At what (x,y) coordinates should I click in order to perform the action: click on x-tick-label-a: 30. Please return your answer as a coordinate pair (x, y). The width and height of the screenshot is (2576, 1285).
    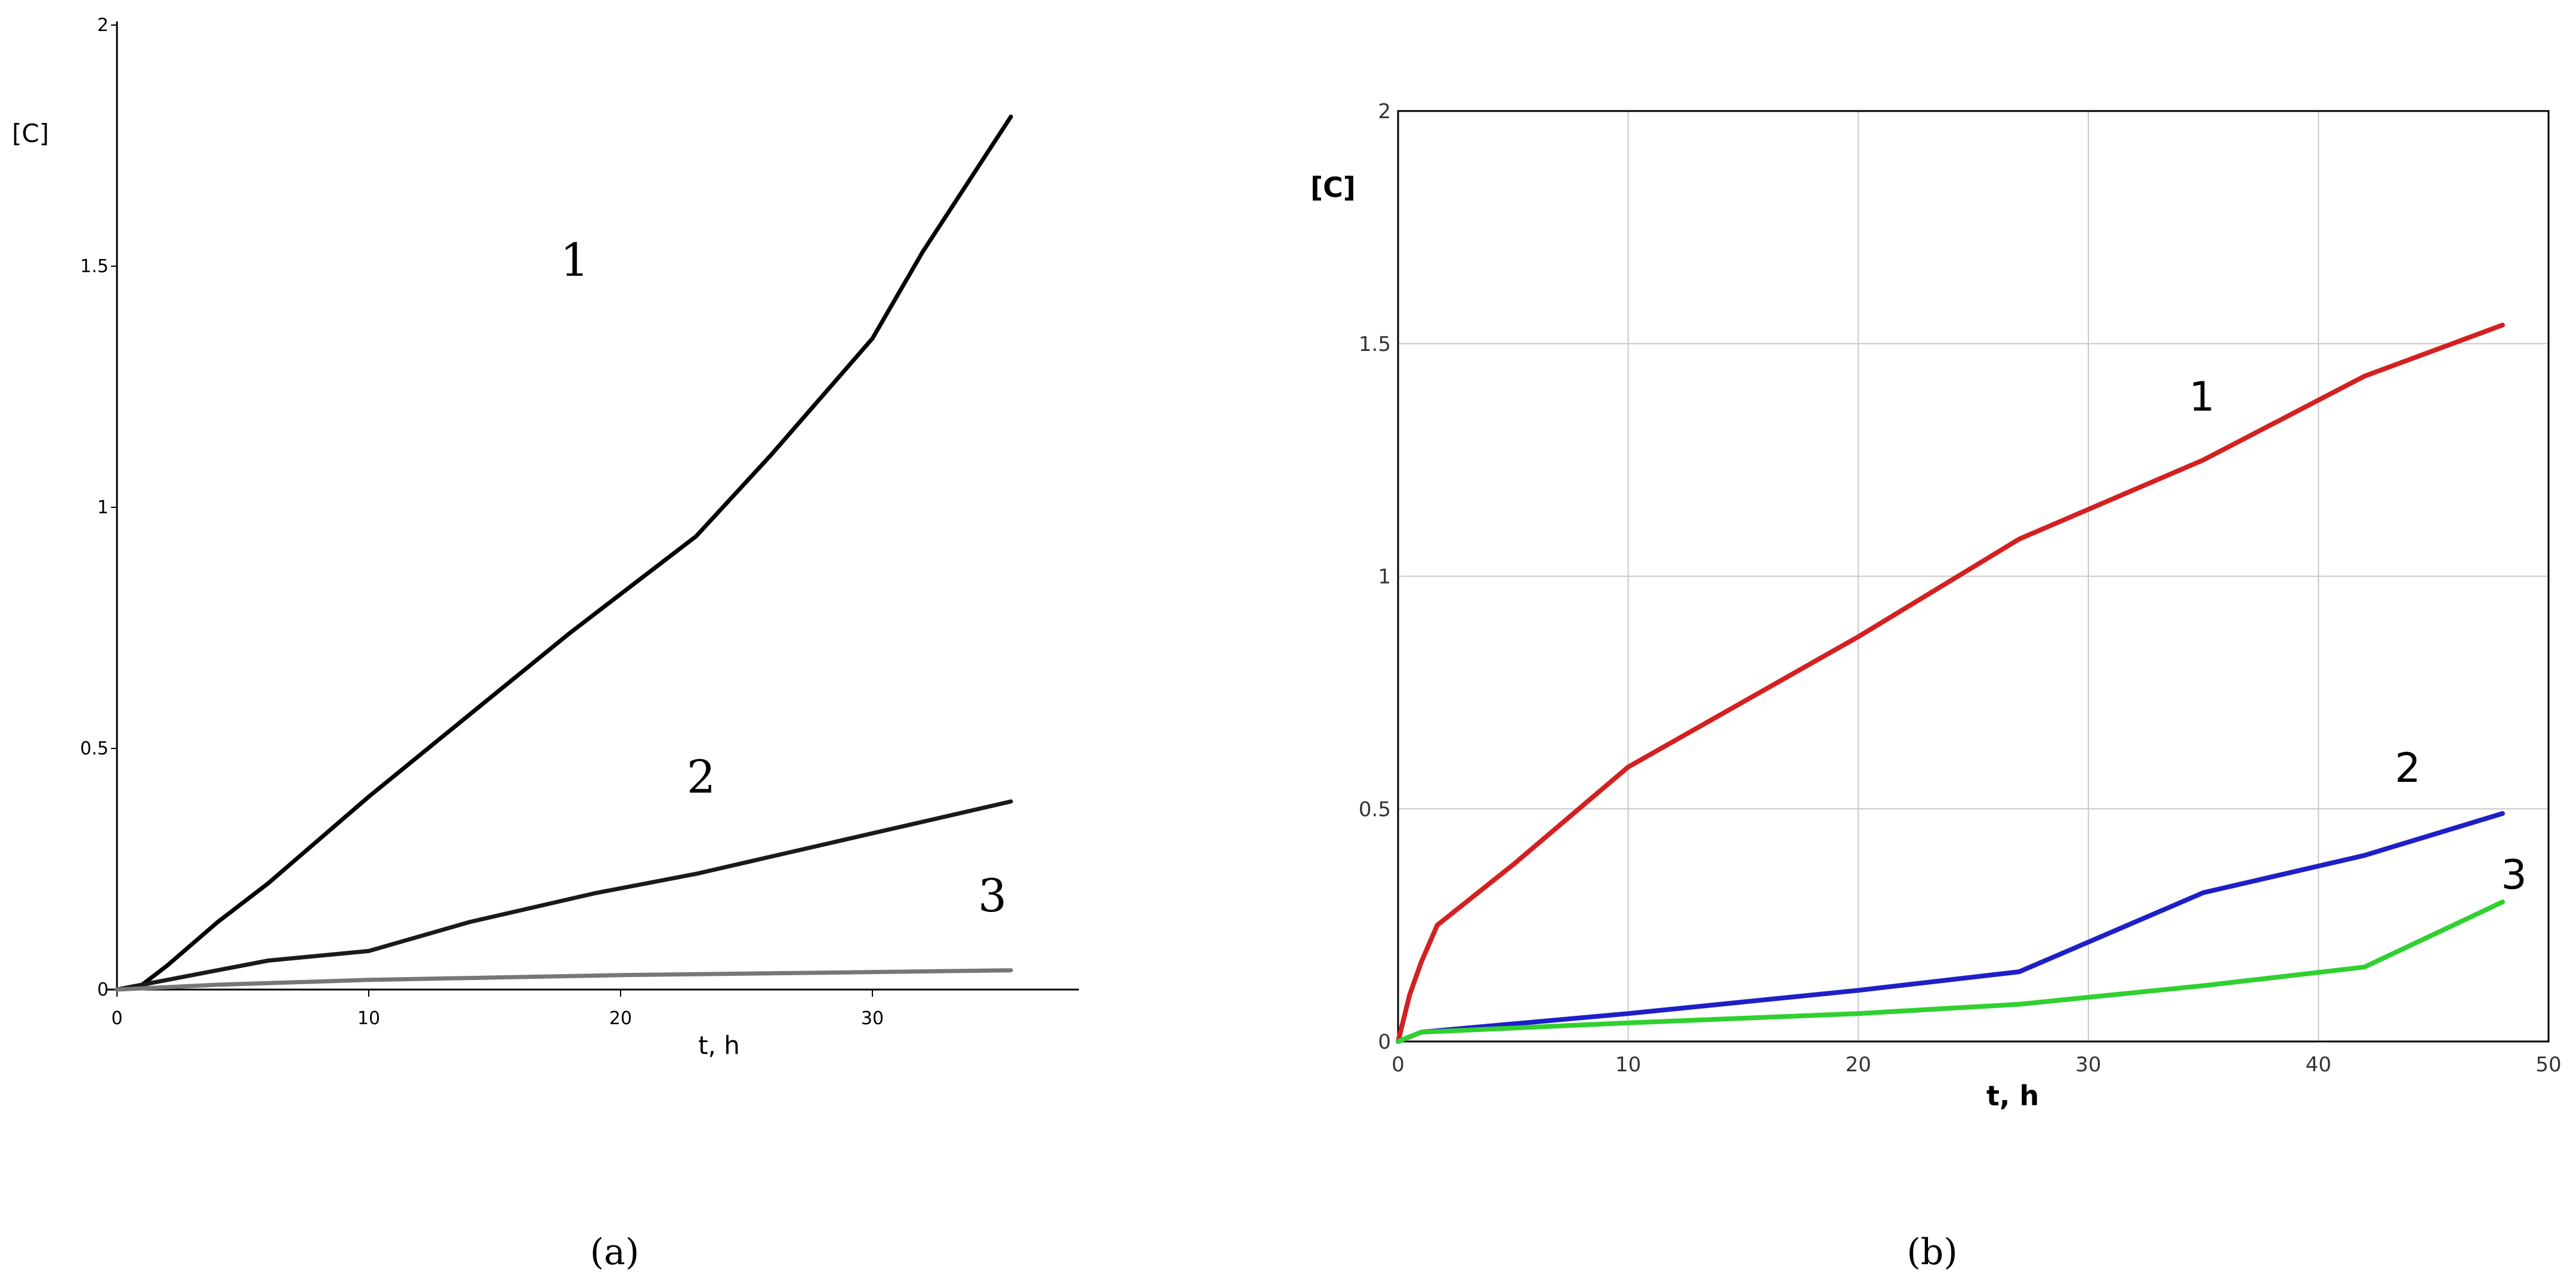
    Looking at the image, I should click on (872, 1019).